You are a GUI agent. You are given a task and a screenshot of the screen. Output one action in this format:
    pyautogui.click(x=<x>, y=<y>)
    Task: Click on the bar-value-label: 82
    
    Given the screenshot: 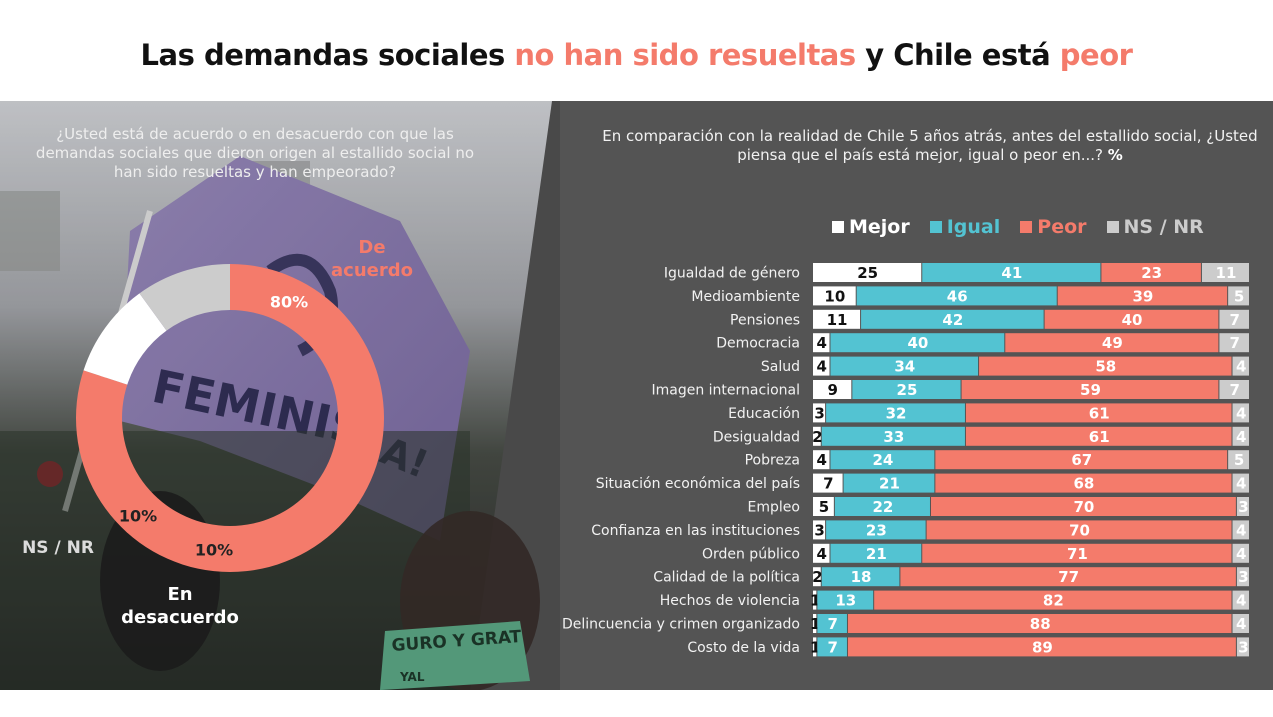 What is the action you would take?
    pyautogui.click(x=1053, y=601)
    